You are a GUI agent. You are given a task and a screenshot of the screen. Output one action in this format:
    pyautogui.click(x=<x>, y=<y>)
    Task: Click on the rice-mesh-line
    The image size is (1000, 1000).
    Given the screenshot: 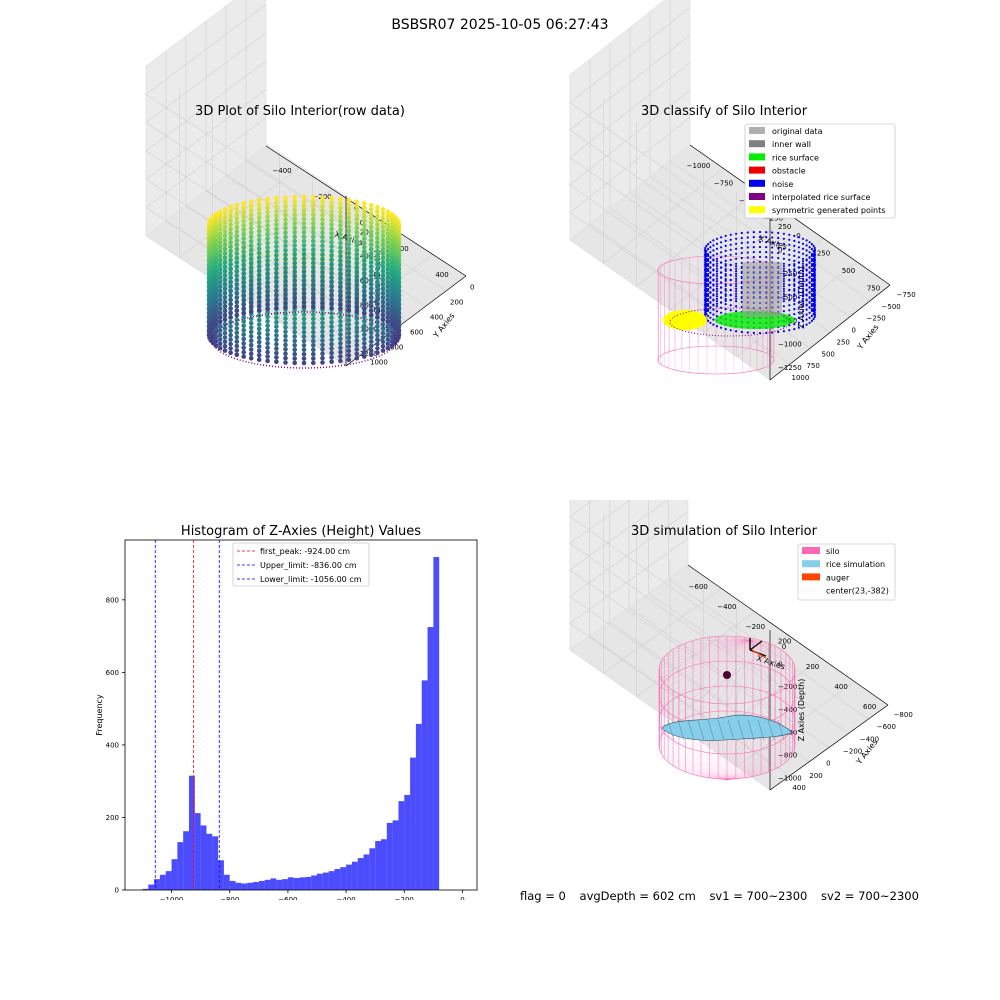 What is the action you would take?
    pyautogui.click(x=671, y=730)
    